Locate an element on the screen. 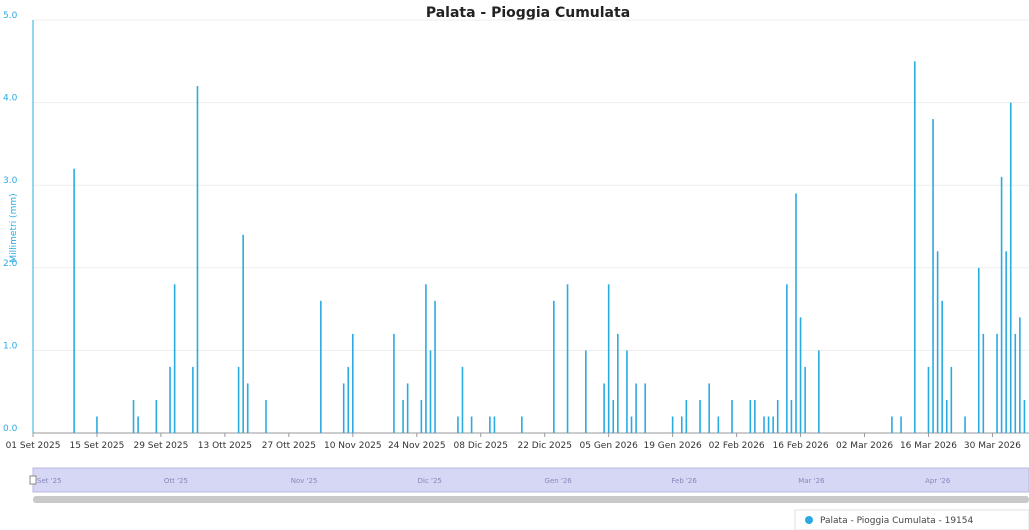 The image size is (1029, 530). x-tick-label: 16 Mar 2026 is located at coordinates (928, 446).